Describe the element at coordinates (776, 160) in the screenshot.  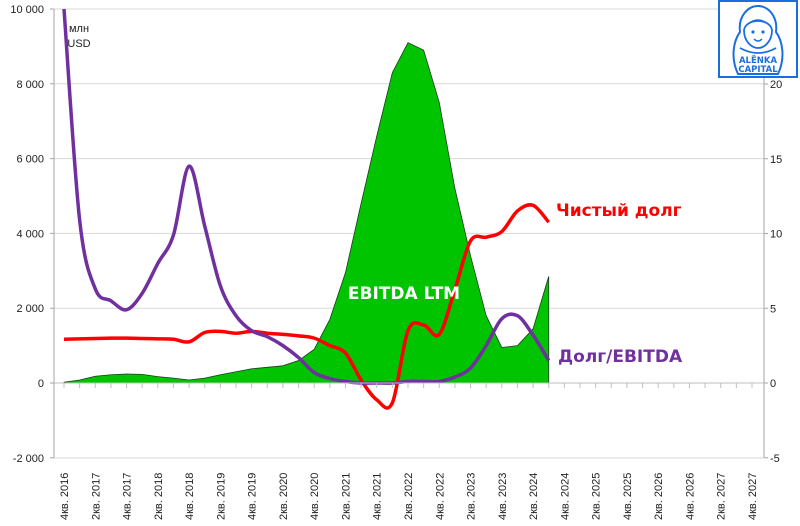
I see `right-axis-tick-label: 15` at that location.